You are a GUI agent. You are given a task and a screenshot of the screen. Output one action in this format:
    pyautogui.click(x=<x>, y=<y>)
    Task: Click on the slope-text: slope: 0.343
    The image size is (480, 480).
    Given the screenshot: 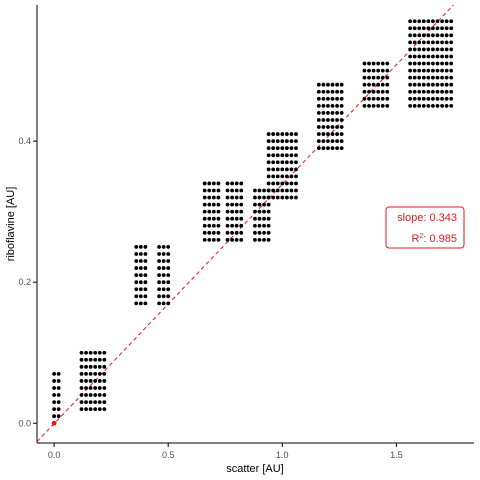 What is the action you would take?
    pyautogui.click(x=427, y=218)
    